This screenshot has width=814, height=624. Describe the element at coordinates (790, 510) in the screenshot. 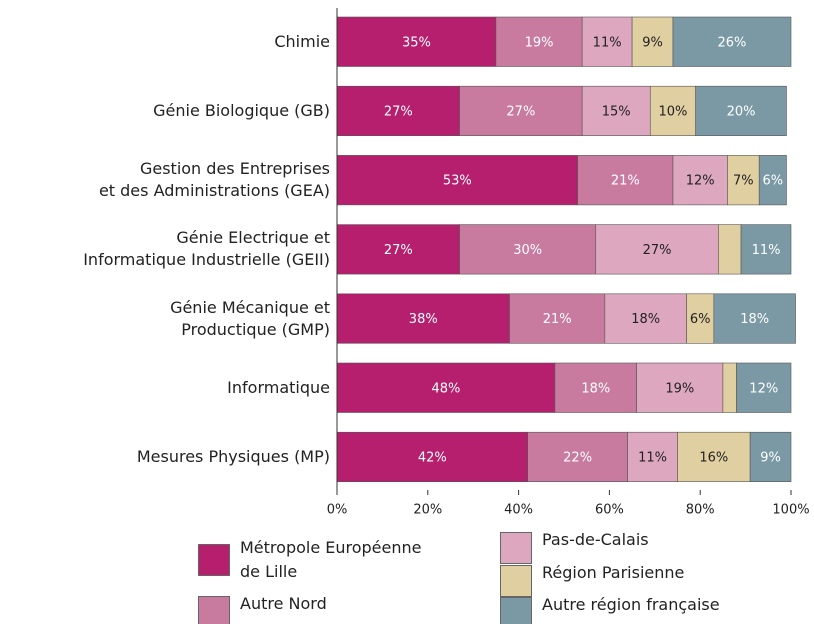

I see `x-tick-label: 100%` at that location.